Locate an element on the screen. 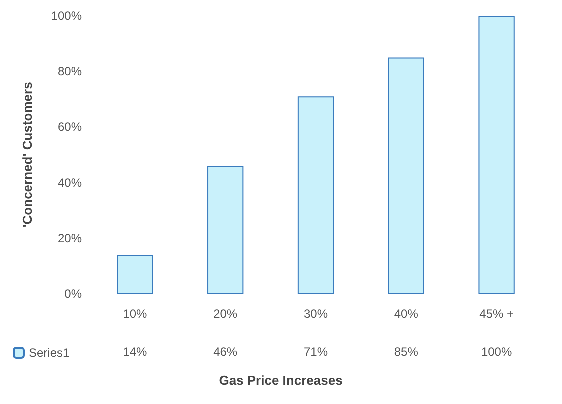 The width and height of the screenshot is (562, 404). y-tick-label: 0% is located at coordinates (73, 294).